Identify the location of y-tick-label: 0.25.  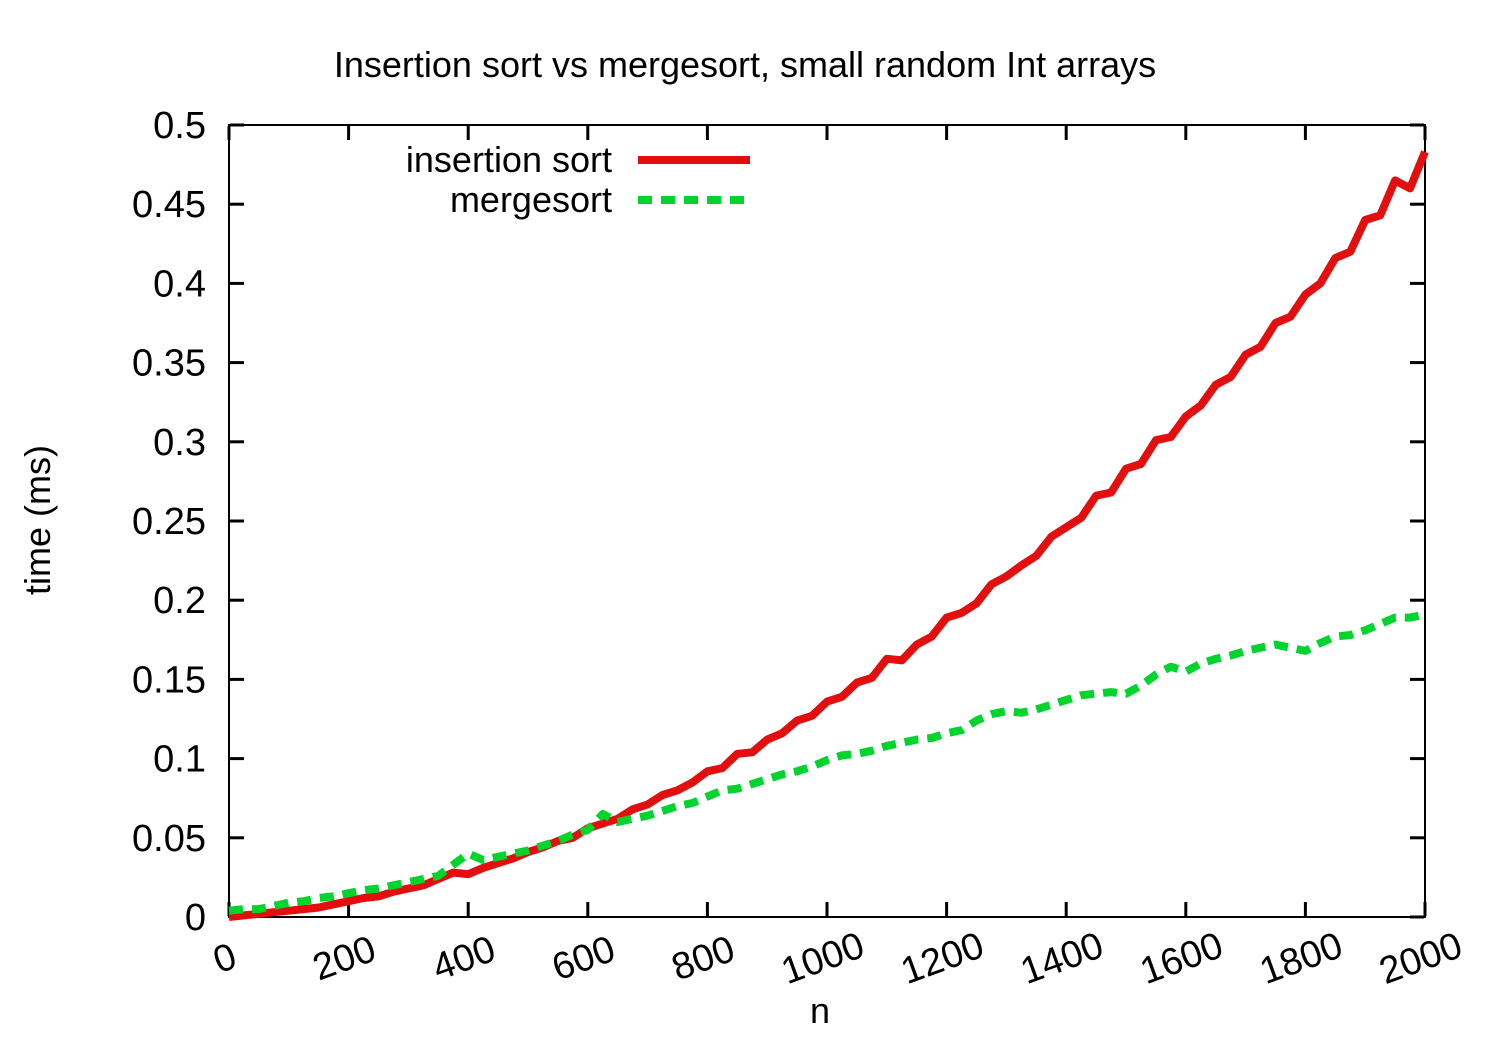
(169, 522).